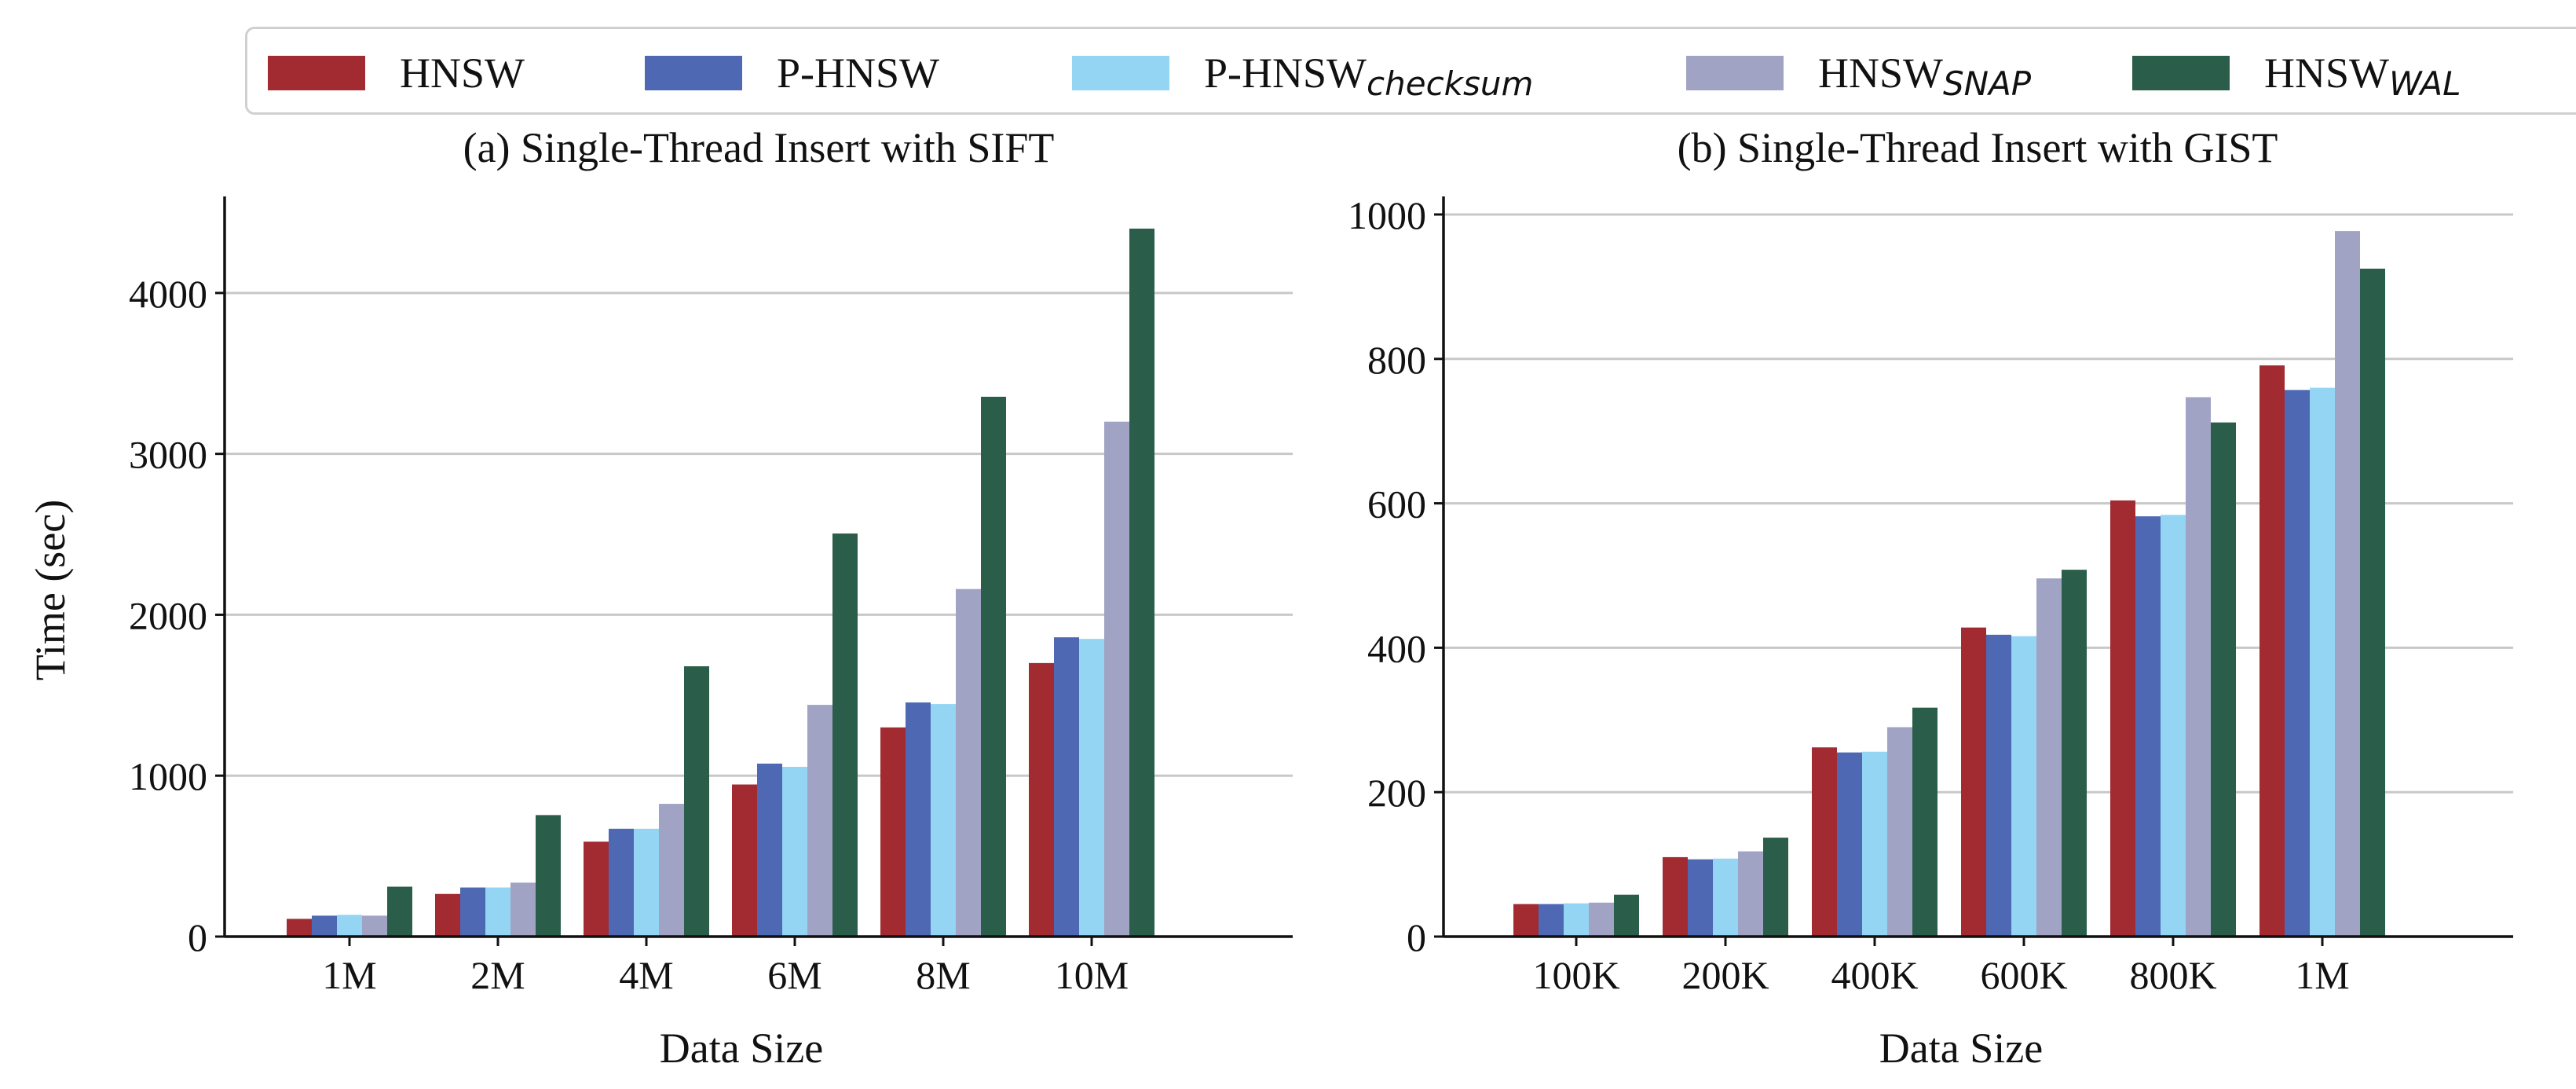  I want to click on legend-label-p-hnsw: P-HNSW, so click(858, 73).